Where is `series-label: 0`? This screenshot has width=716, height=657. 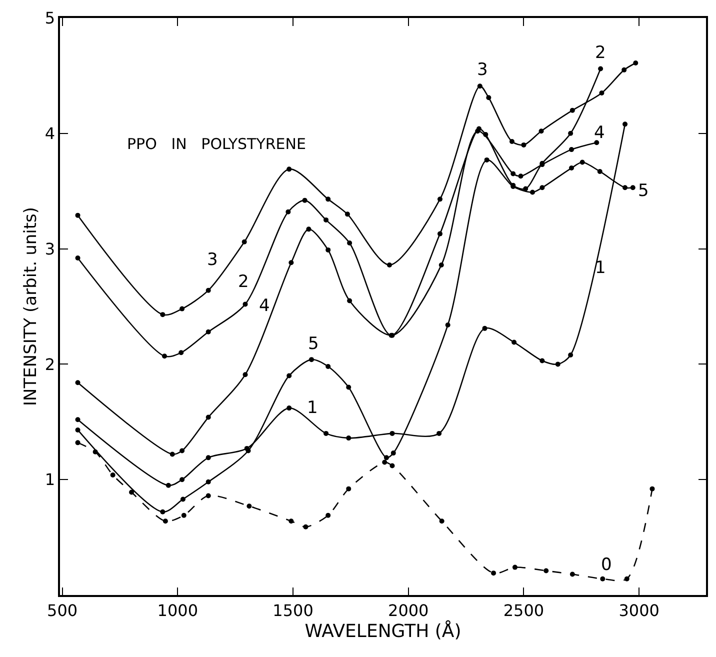 series-label: 0 is located at coordinates (606, 565).